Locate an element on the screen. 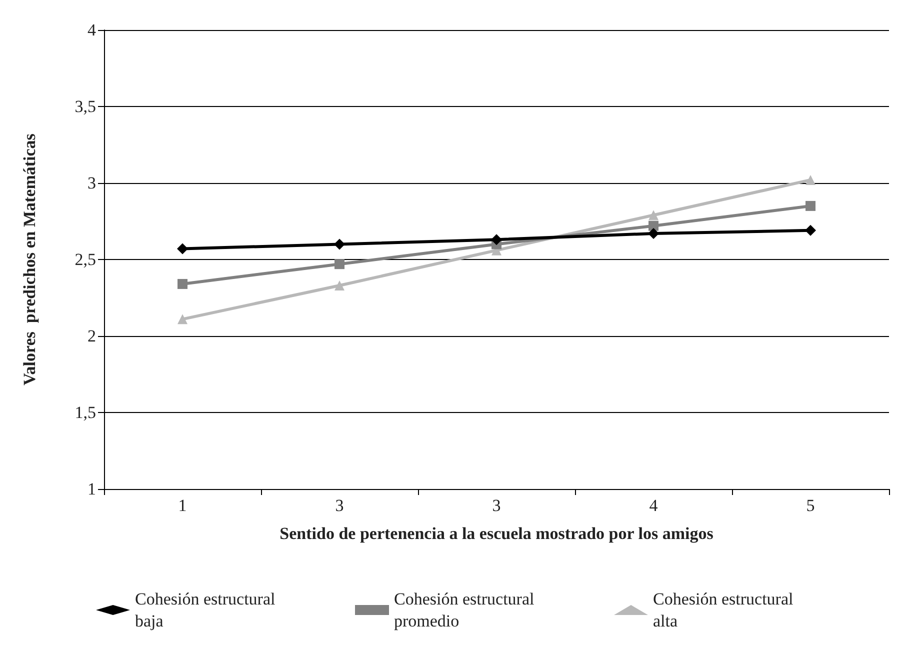  x-axis-title: Sentido de pertenencia a la escuela mostrado por los amigos is located at coordinates (497, 533).